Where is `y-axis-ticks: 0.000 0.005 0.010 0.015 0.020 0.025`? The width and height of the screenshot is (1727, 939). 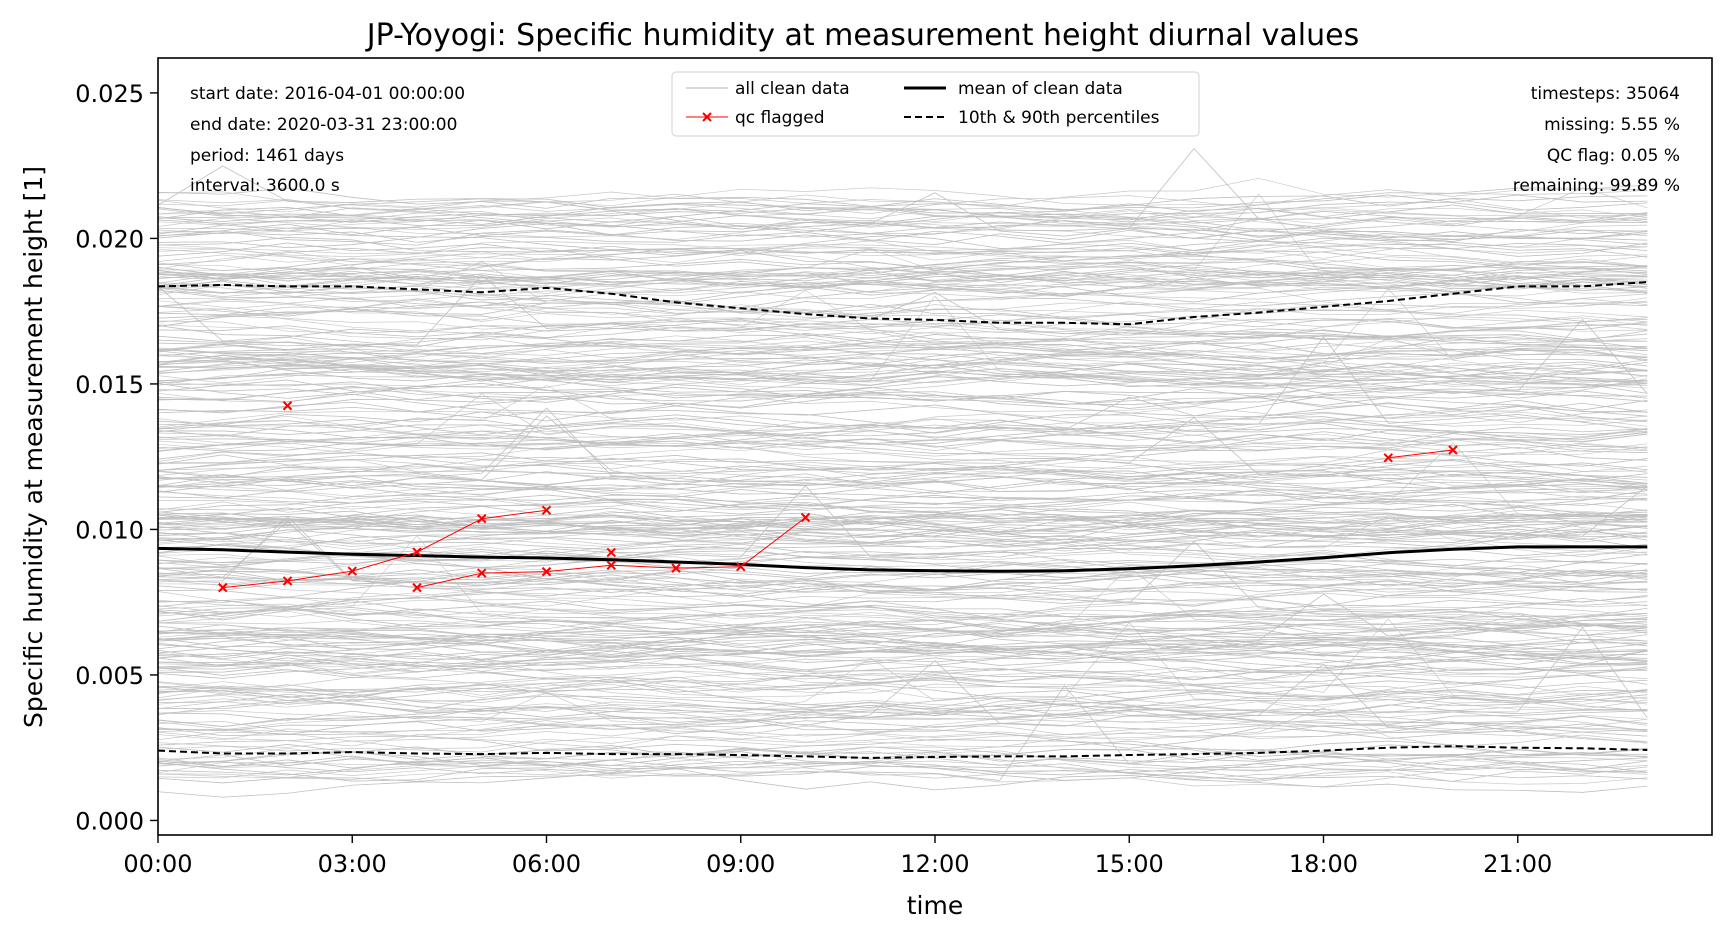 y-axis-ticks: 0.000 0.005 0.010 0.015 0.020 0.025 is located at coordinates (116, 457).